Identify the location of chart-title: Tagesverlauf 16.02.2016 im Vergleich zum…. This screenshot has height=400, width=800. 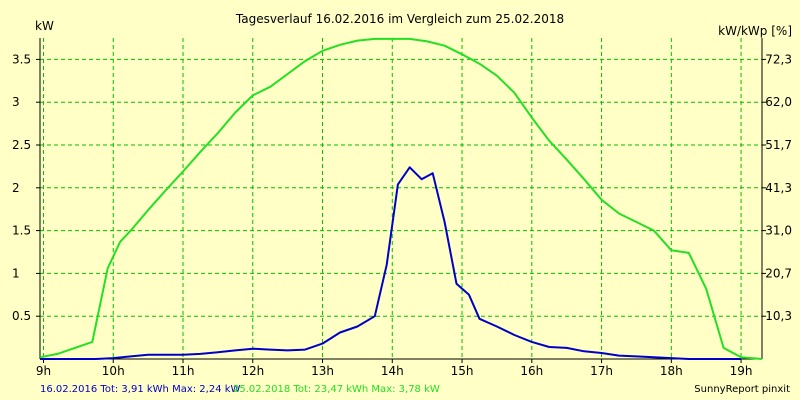
(399, 19).